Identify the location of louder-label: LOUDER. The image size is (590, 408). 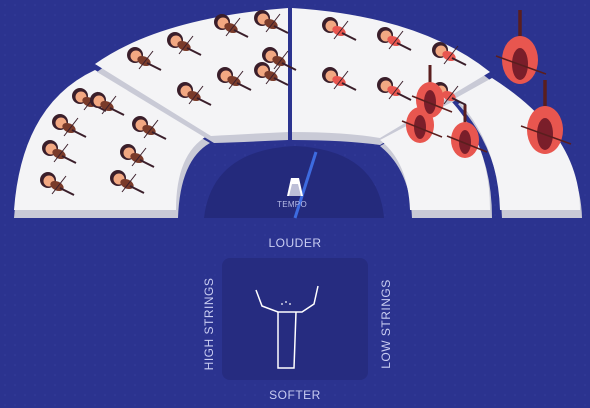
(295, 243).